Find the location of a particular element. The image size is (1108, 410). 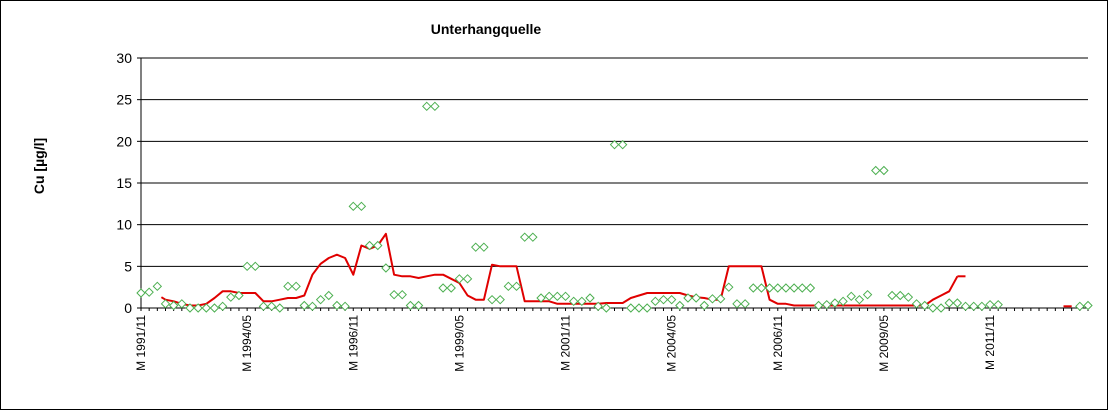

x-tick-label: M 1994/05 is located at coordinates (247, 343).